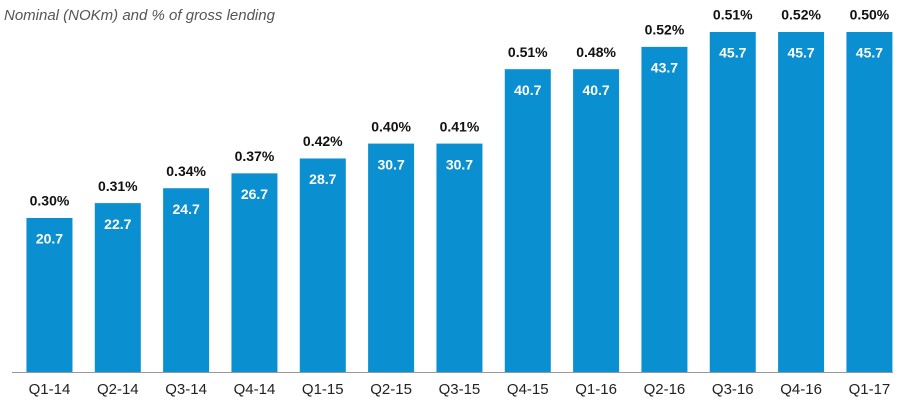 This screenshot has width=897, height=405. What do you see at coordinates (118, 389) in the screenshot?
I see `x-tick-label: Q2-14` at bounding box center [118, 389].